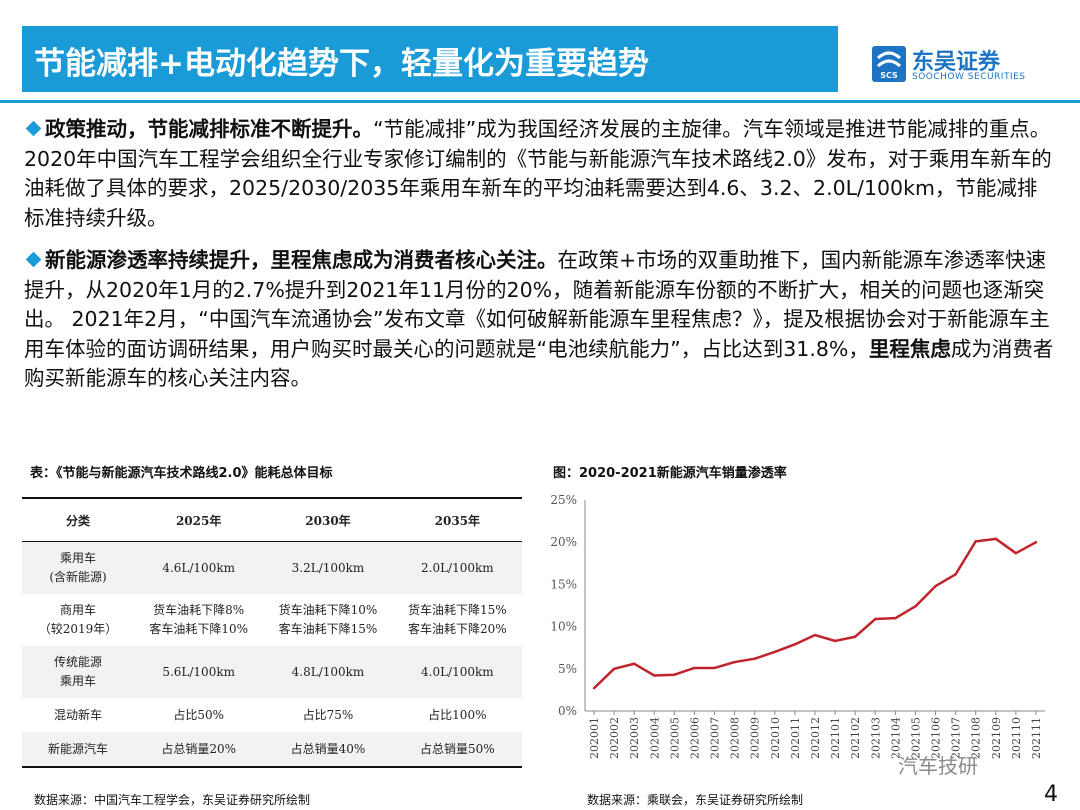 The image size is (1080, 810). I want to click on row-value-2030: 3.2L/100km, so click(328, 567).